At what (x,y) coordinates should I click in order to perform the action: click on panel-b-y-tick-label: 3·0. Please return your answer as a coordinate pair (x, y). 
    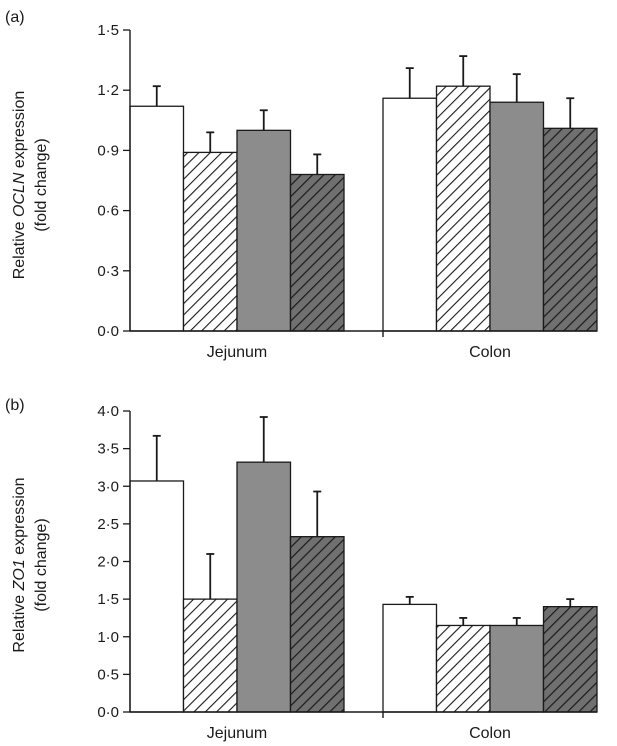
    Looking at the image, I should click on (108, 486).